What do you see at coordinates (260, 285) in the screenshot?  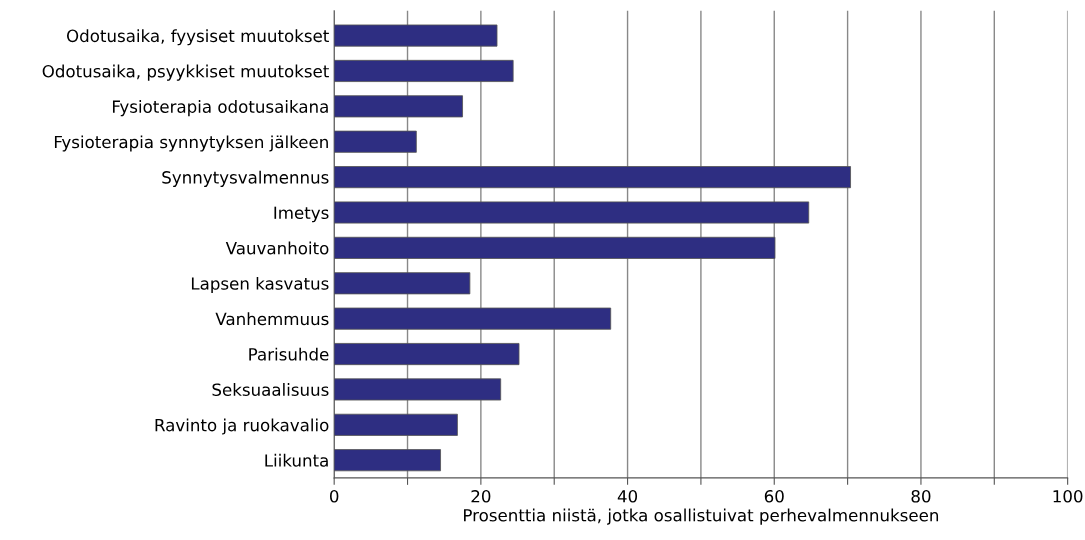 I see `y-tick-label: Lapsen kasvatus` at bounding box center [260, 285].